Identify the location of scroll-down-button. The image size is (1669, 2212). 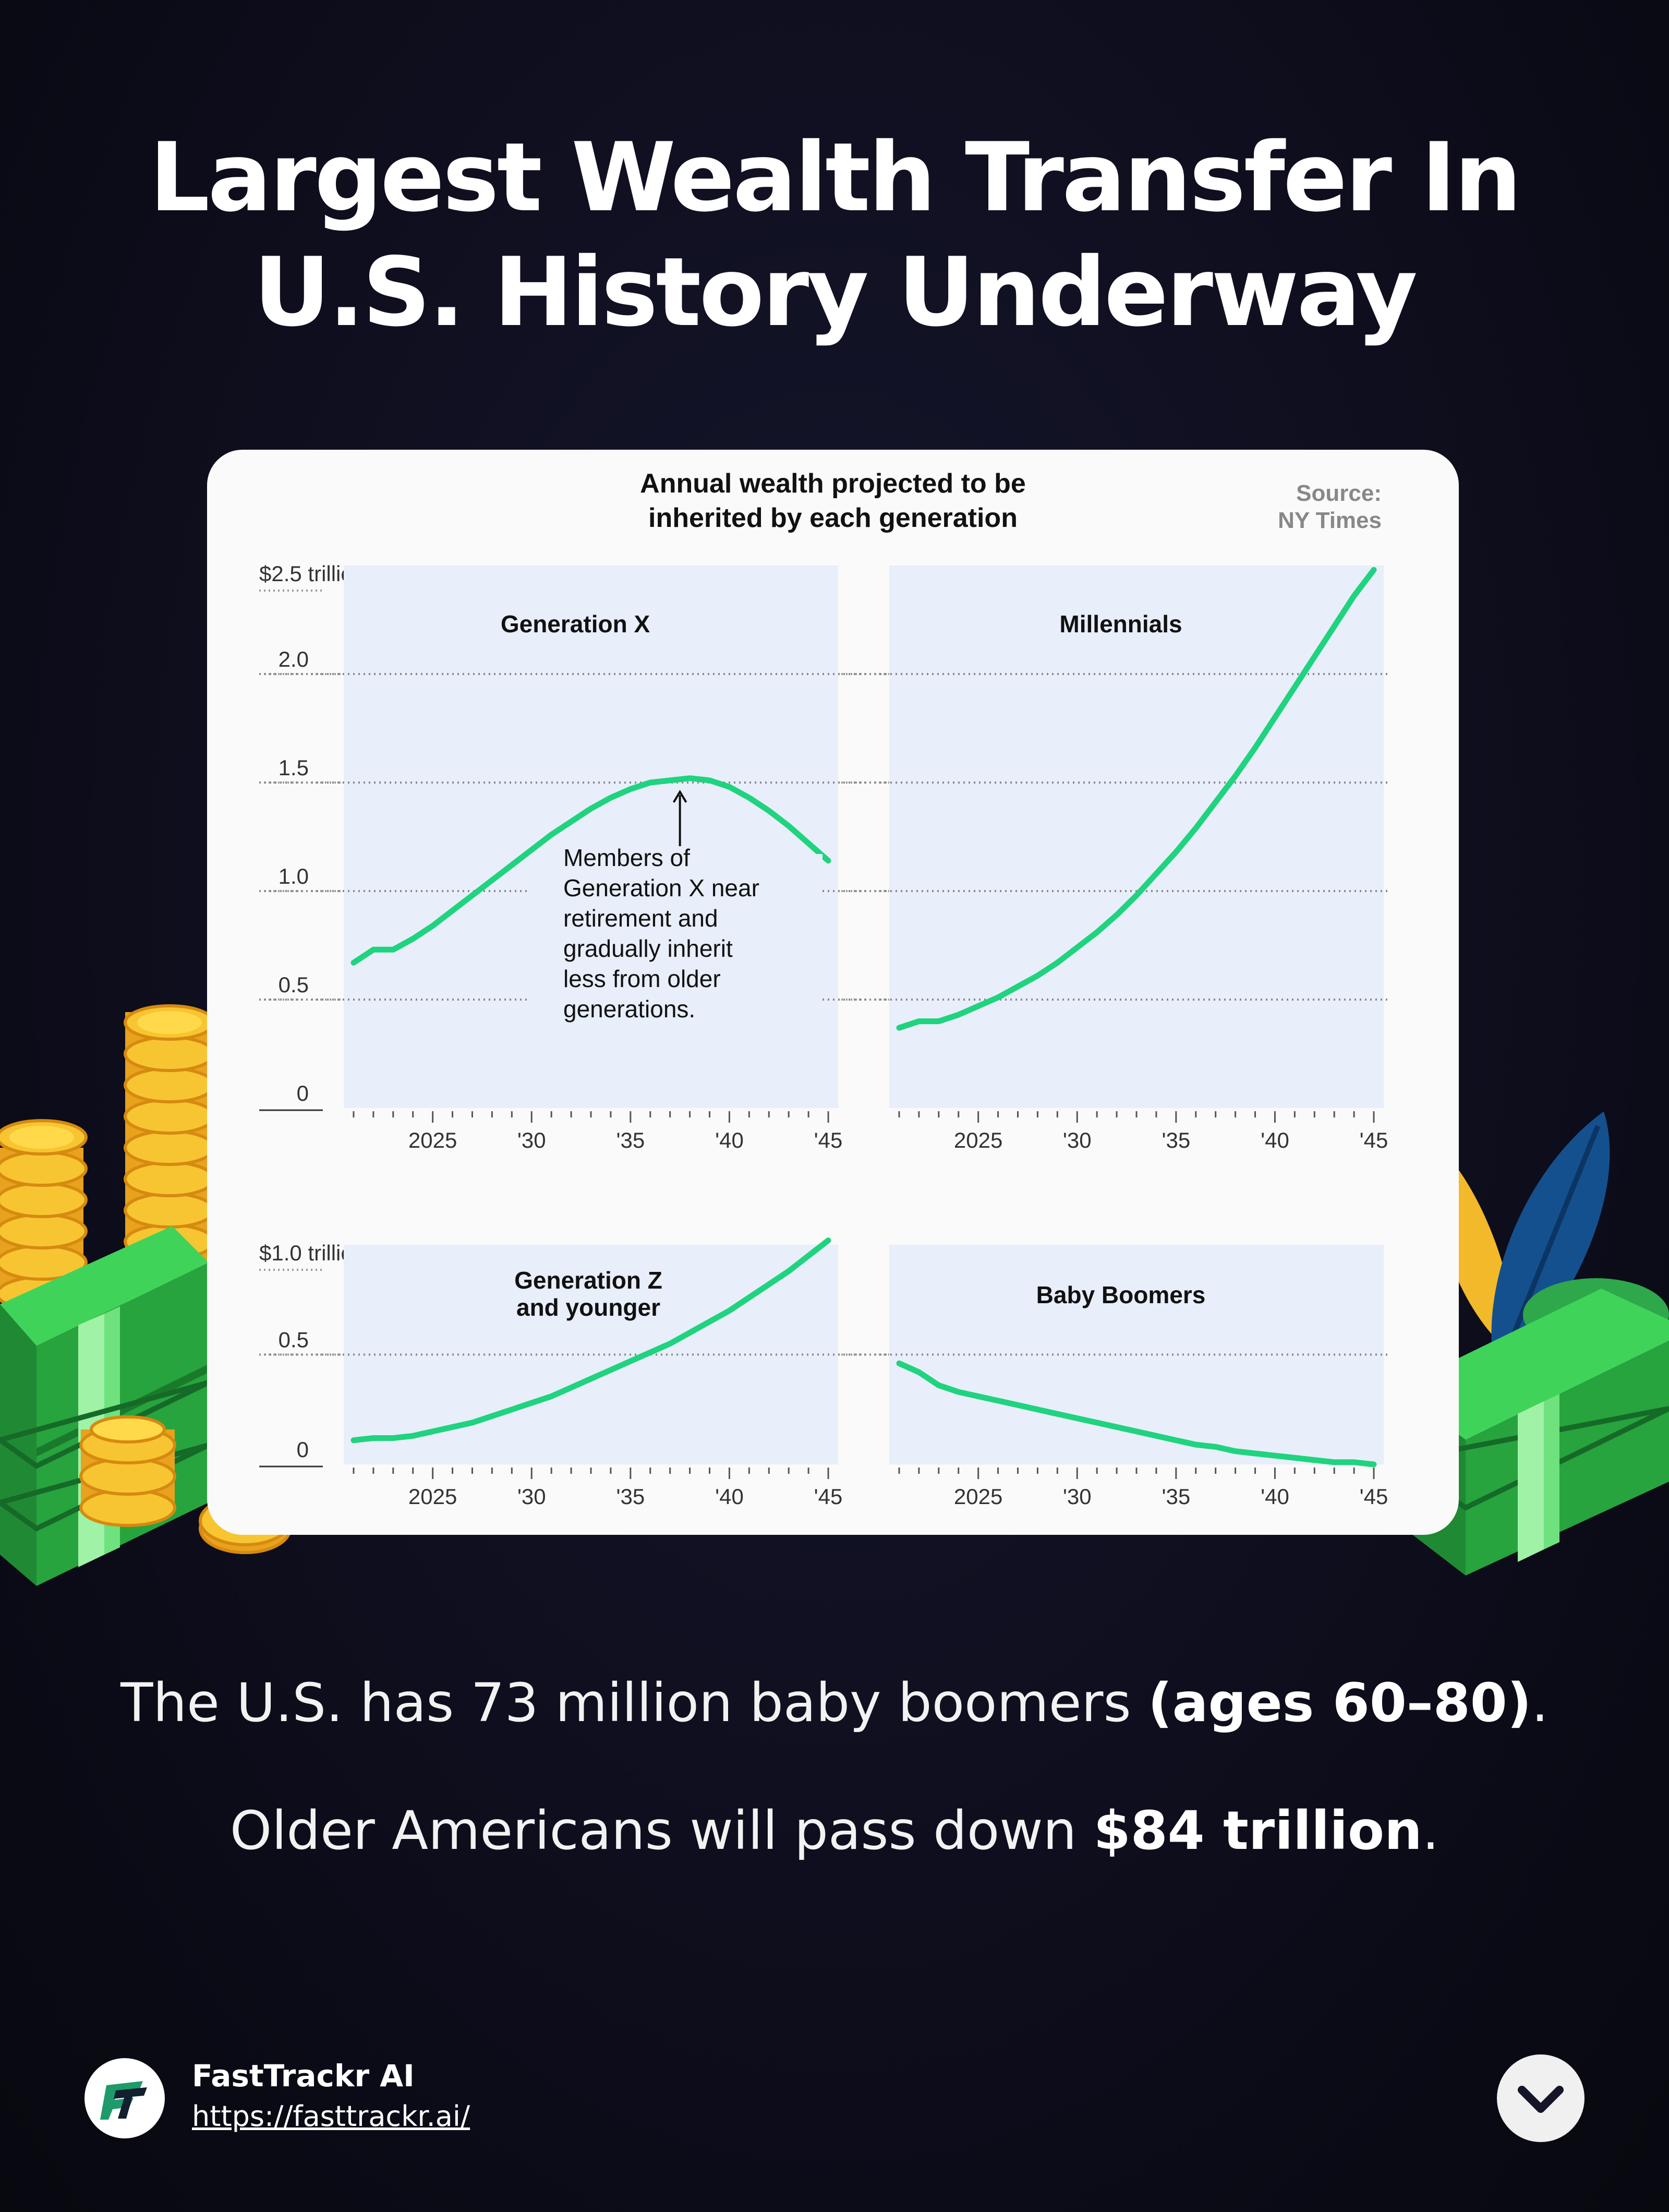
(1541, 2098).